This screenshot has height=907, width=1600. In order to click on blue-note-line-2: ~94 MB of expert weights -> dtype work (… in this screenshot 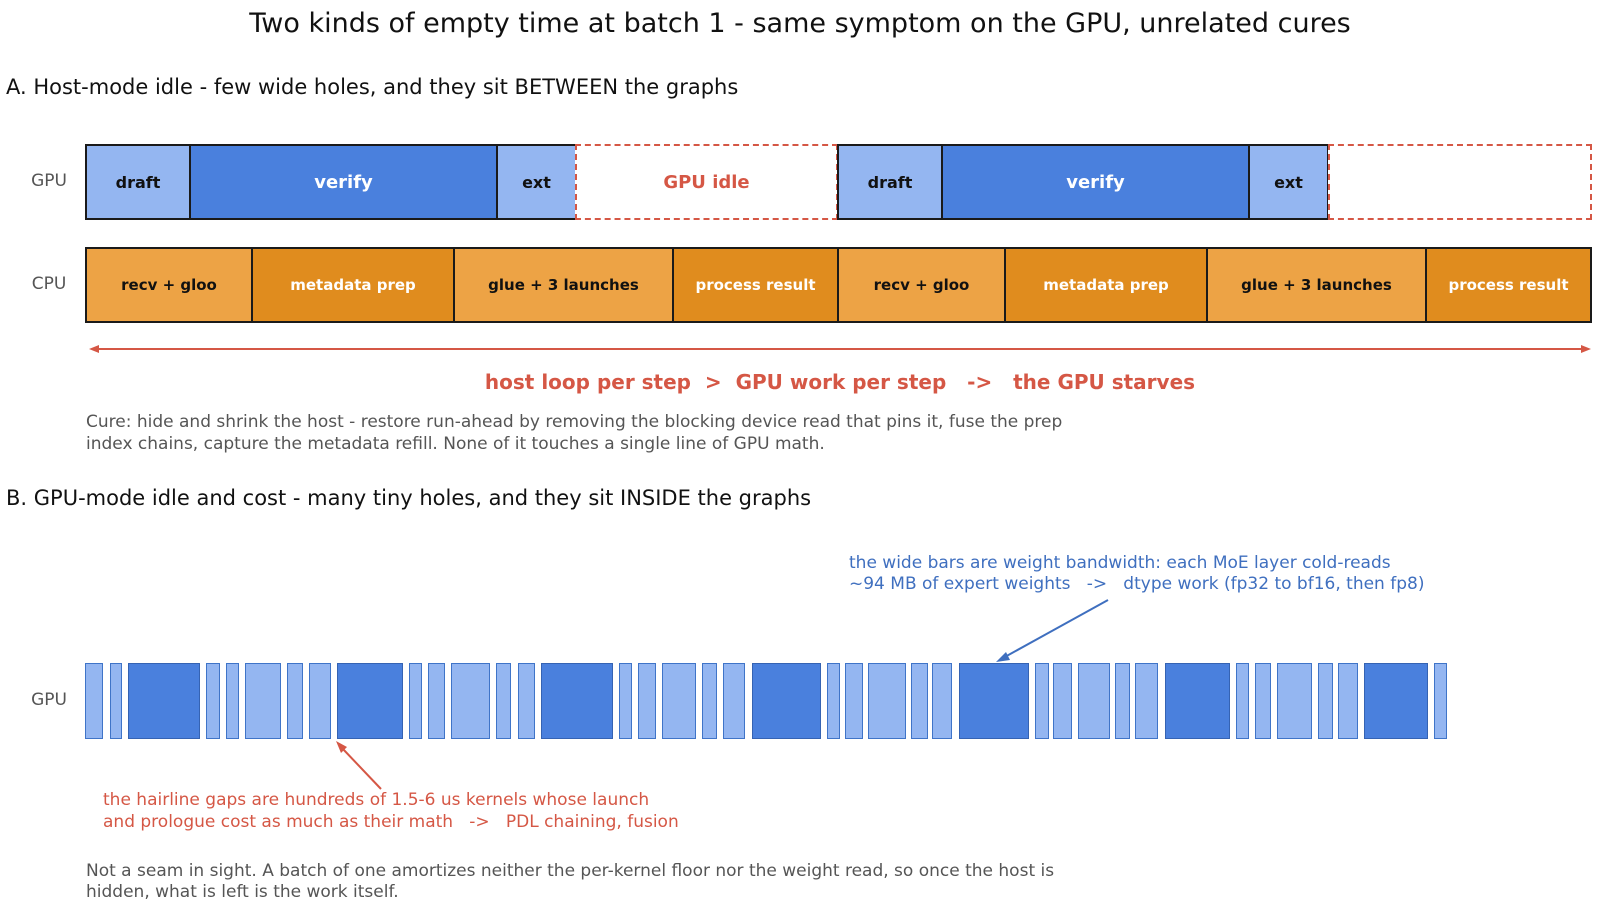, I will do `click(1137, 584)`.